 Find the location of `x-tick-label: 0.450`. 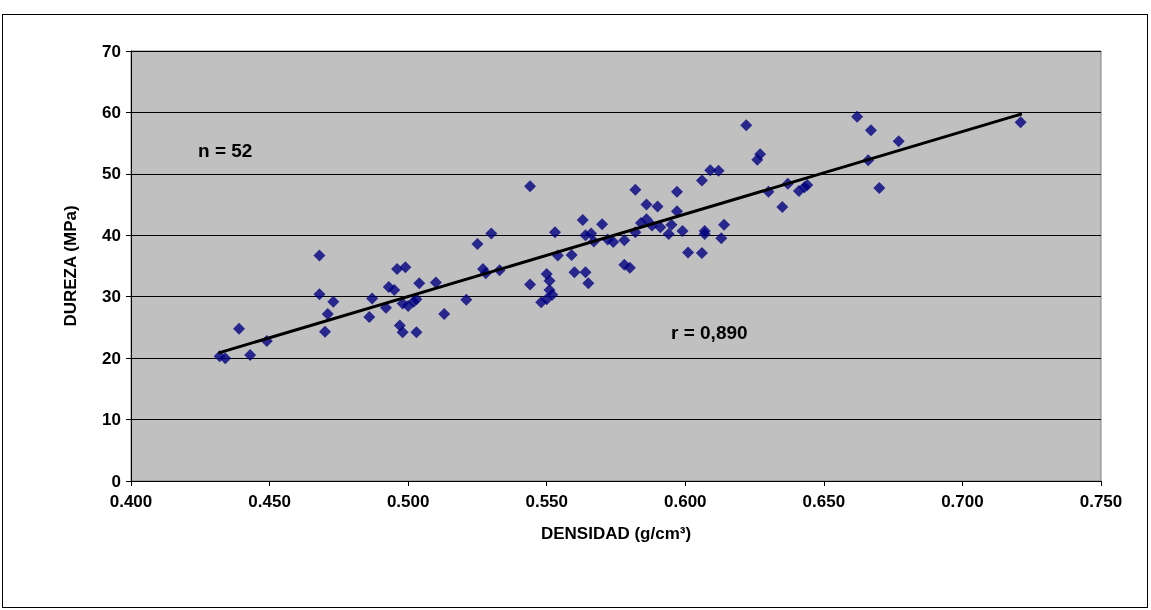

x-tick-label: 0.450 is located at coordinates (269, 501).